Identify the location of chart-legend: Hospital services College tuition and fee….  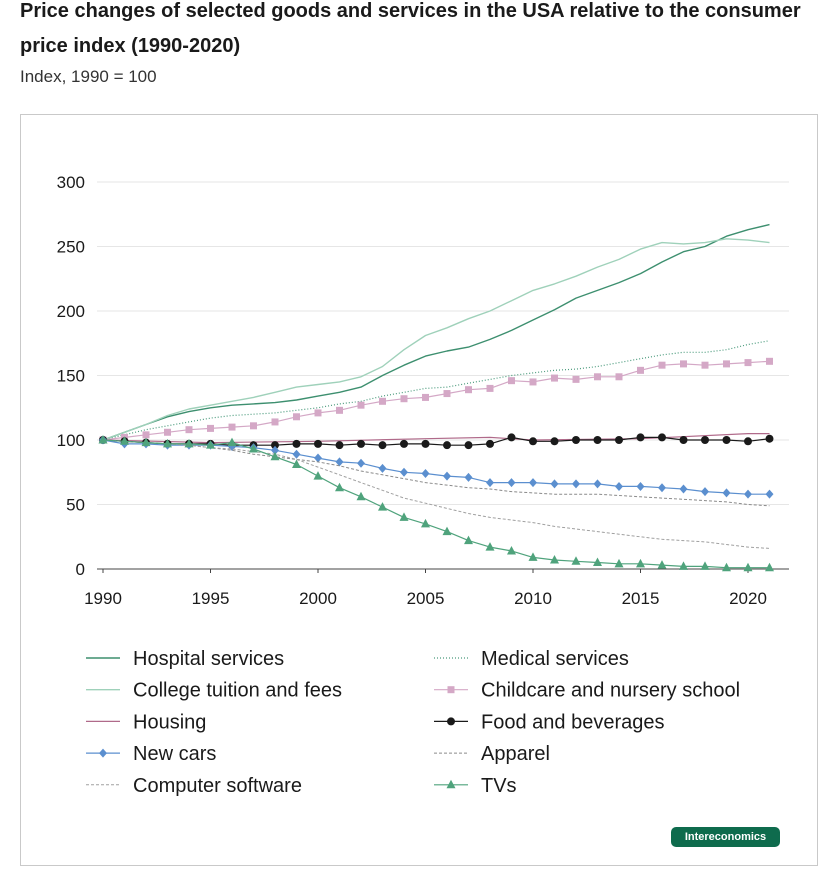
(413, 722).